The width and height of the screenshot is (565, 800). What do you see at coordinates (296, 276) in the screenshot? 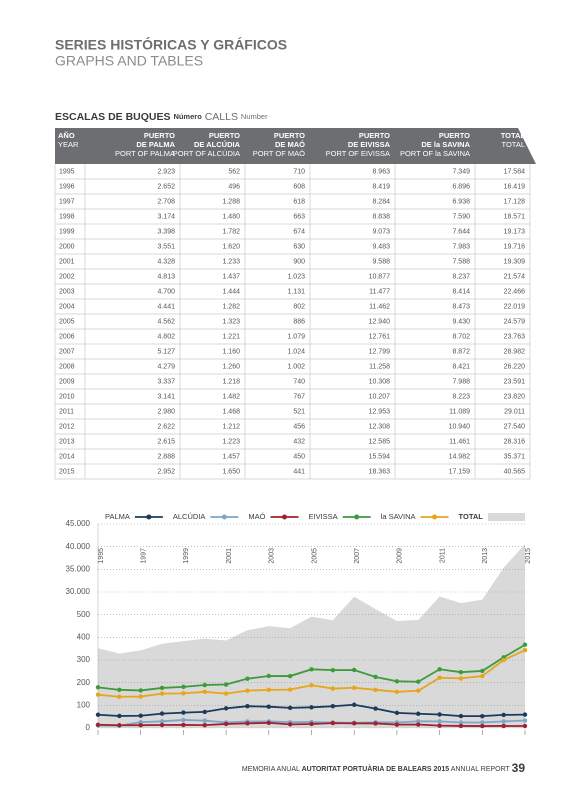
I see `value-cell: 1.023` at bounding box center [296, 276].